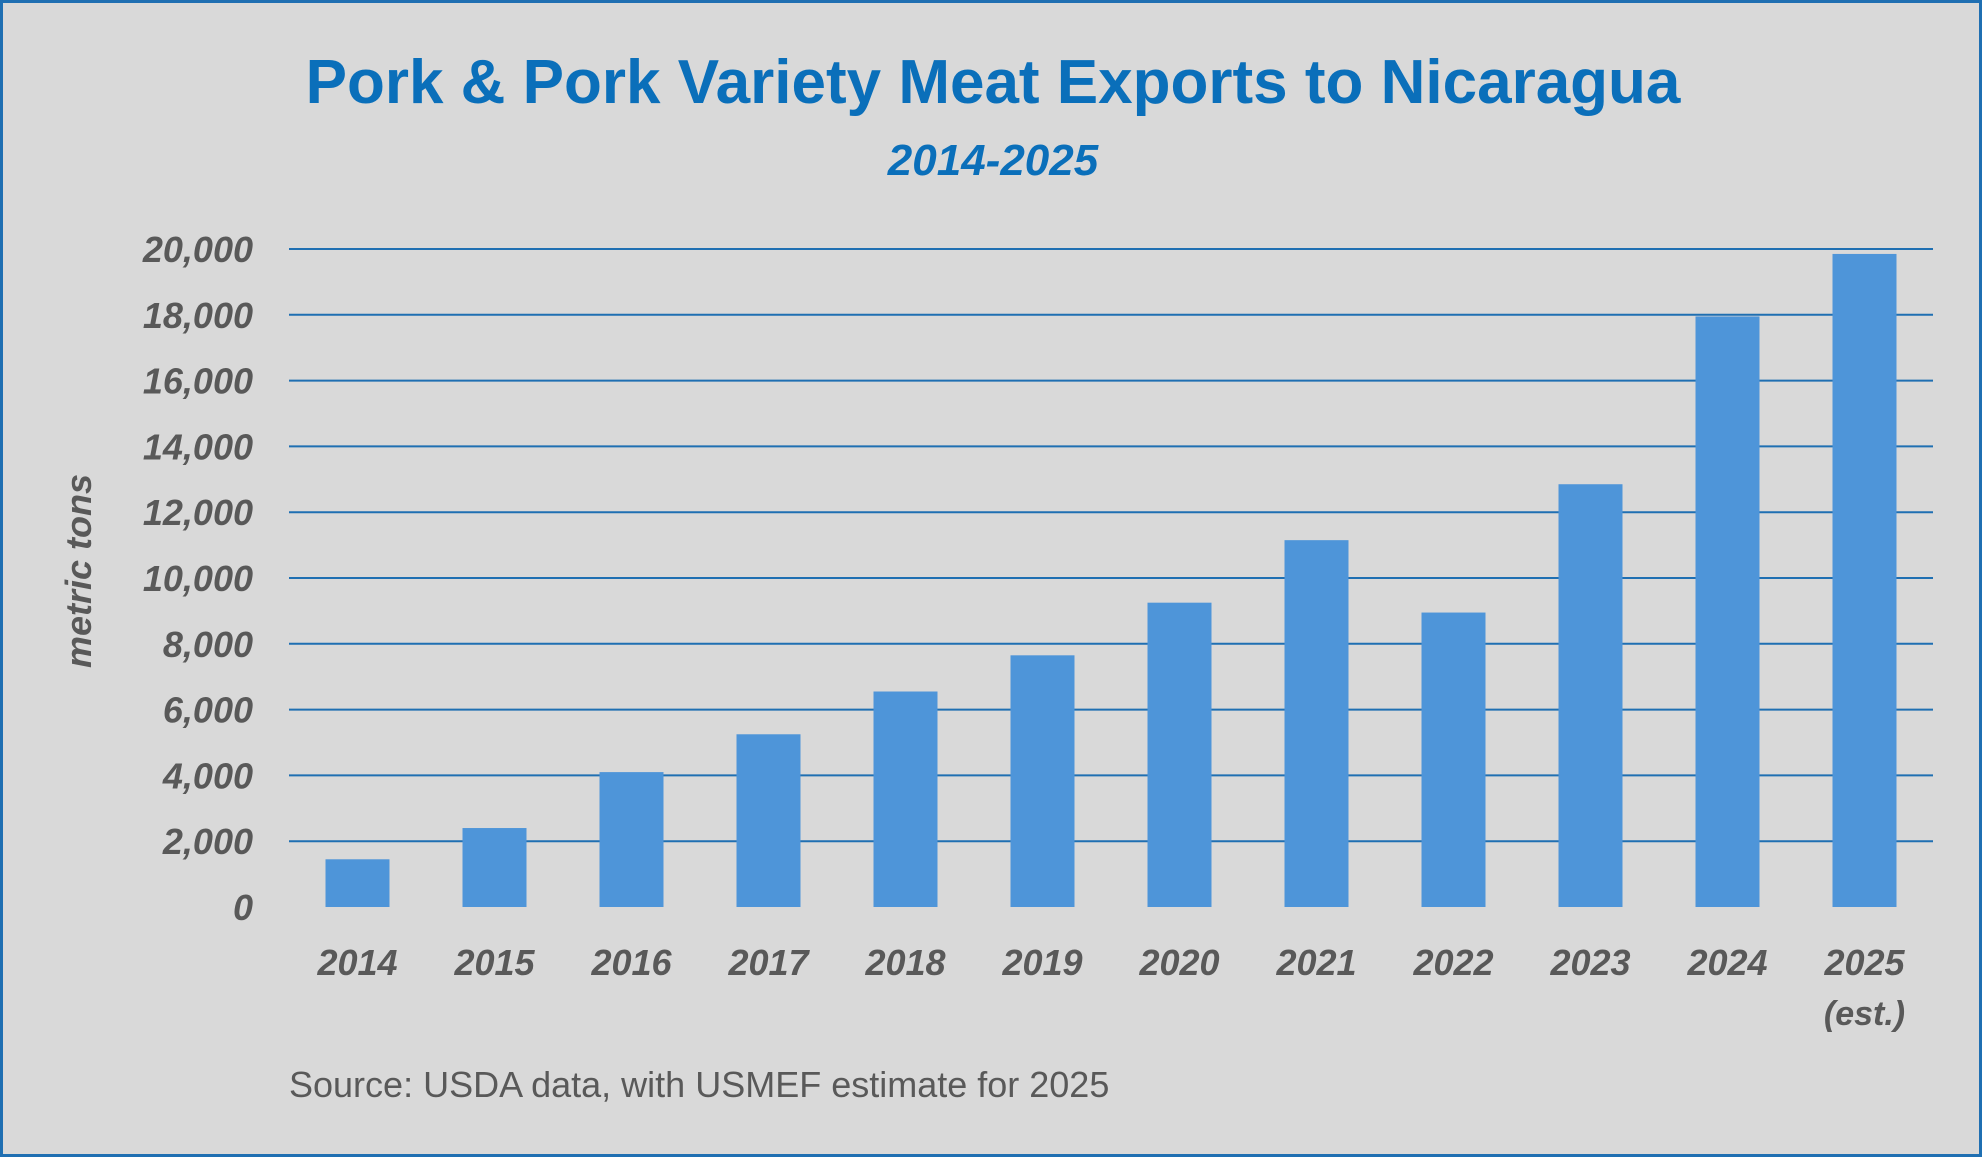  I want to click on x-tick-label: 2021, so click(1315, 962).